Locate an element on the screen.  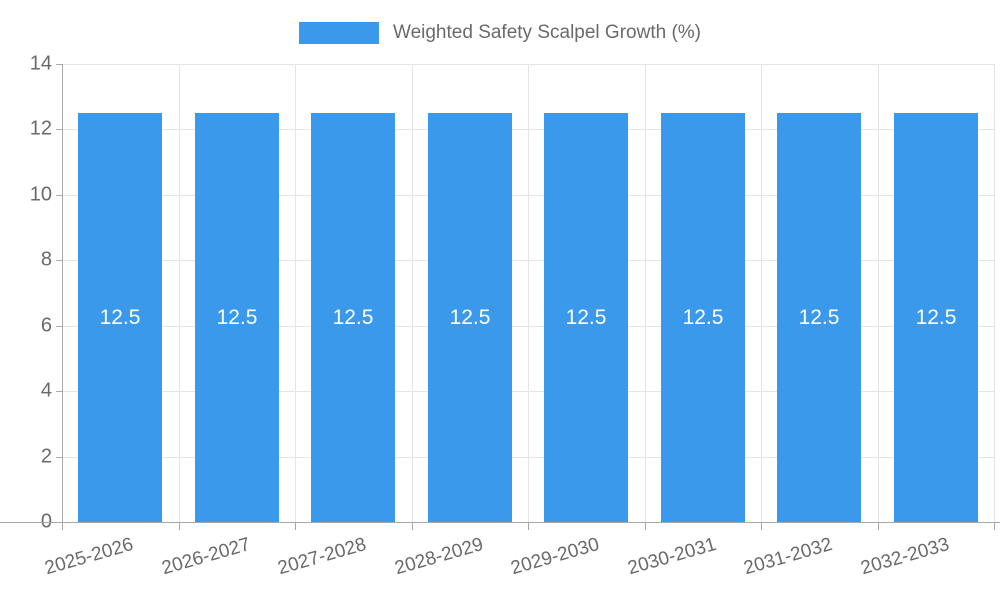
x-axis-tick-label: 2025-2026 is located at coordinates (89, 557).